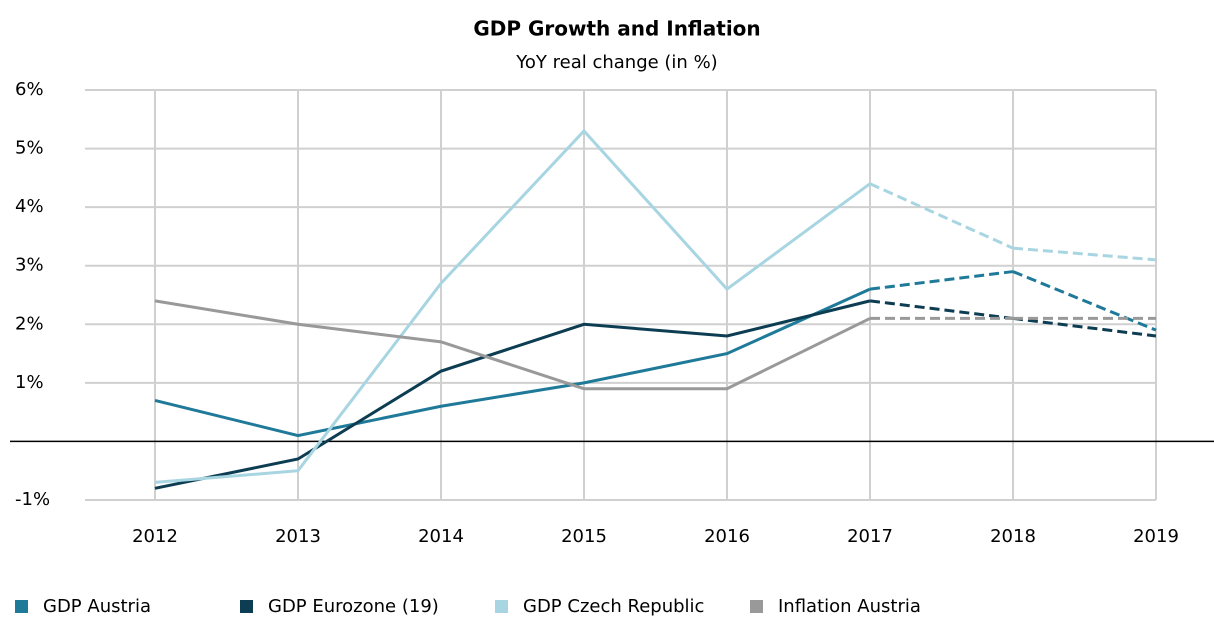 This screenshot has width=1214, height=617. Describe the element at coordinates (870, 536) in the screenshot. I see `x-tick-label: 2017` at that location.